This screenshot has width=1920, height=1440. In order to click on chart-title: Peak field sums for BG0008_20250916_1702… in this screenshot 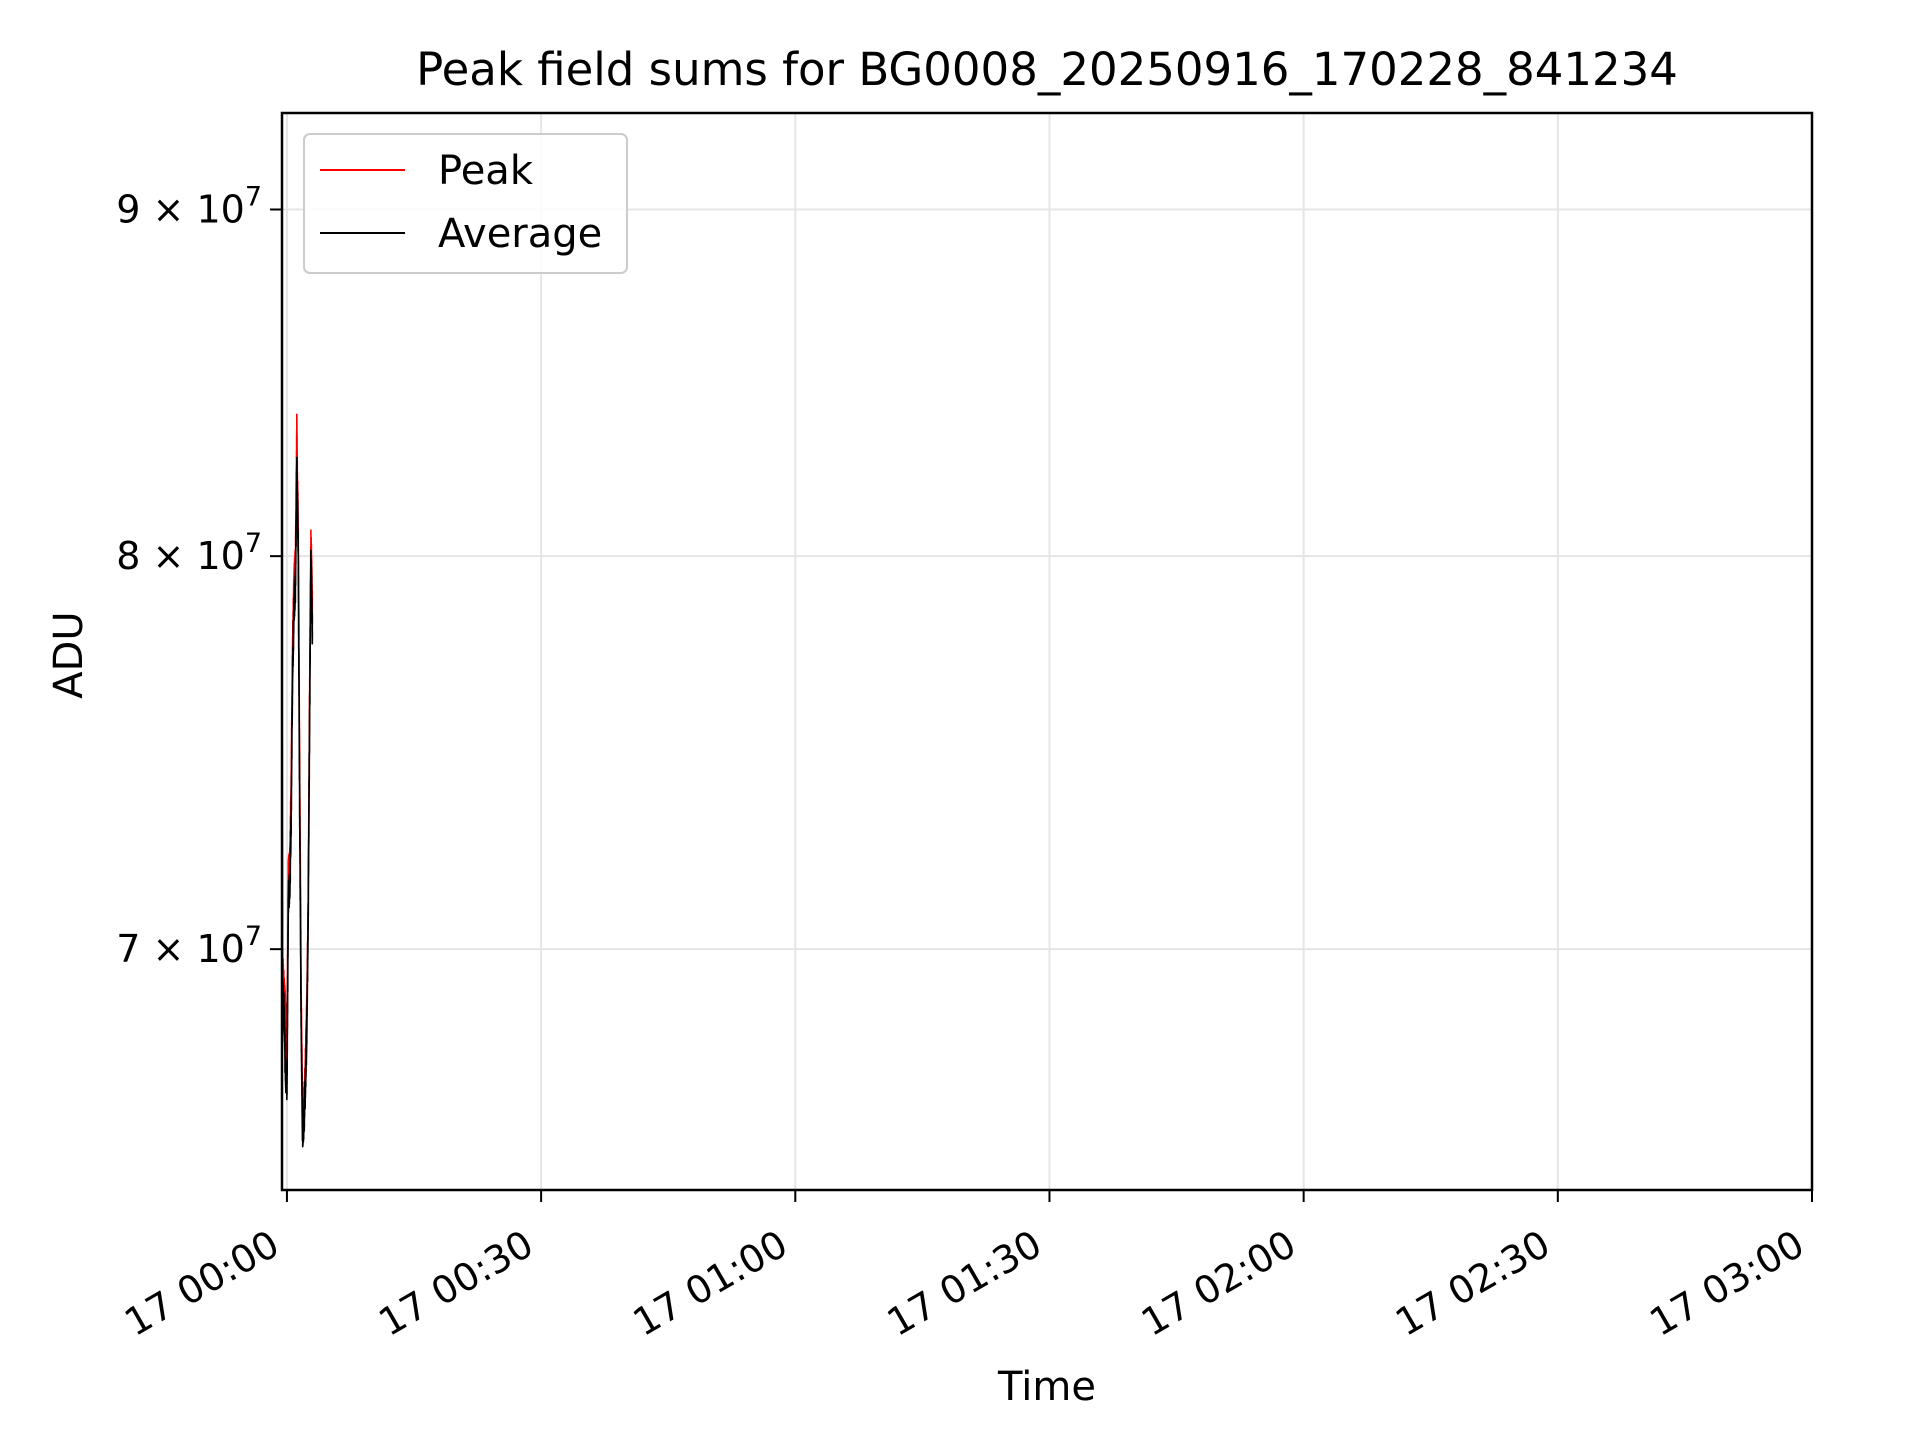, I will do `click(1047, 69)`.